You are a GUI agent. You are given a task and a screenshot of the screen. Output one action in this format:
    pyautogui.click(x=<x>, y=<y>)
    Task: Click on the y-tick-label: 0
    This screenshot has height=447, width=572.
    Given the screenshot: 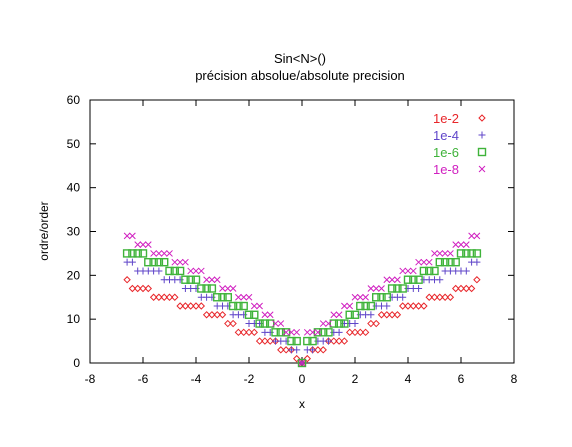 What is the action you would take?
    pyautogui.click(x=76, y=363)
    